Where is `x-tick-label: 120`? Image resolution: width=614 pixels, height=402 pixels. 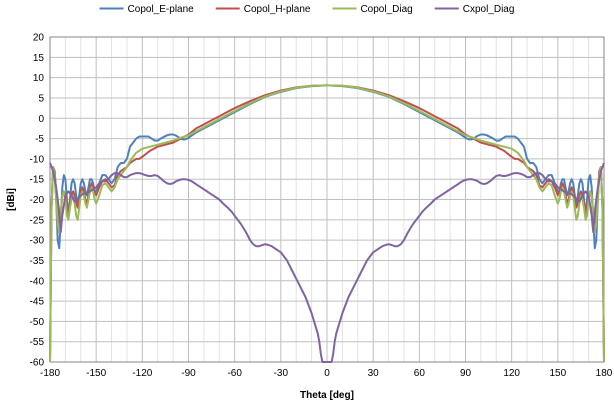 x-tick-label: 120 is located at coordinates (511, 373).